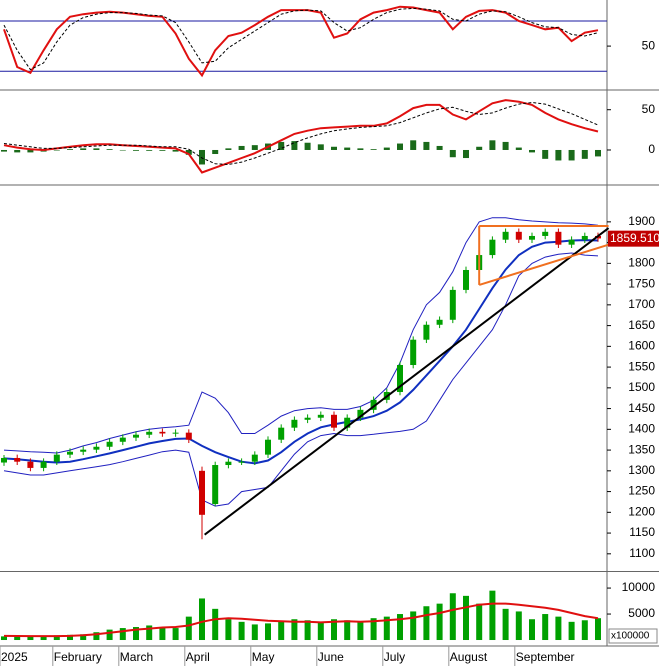  Describe the element at coordinates (641, 283) in the screenshot. I see `y-tick-label: 1750` at that location.